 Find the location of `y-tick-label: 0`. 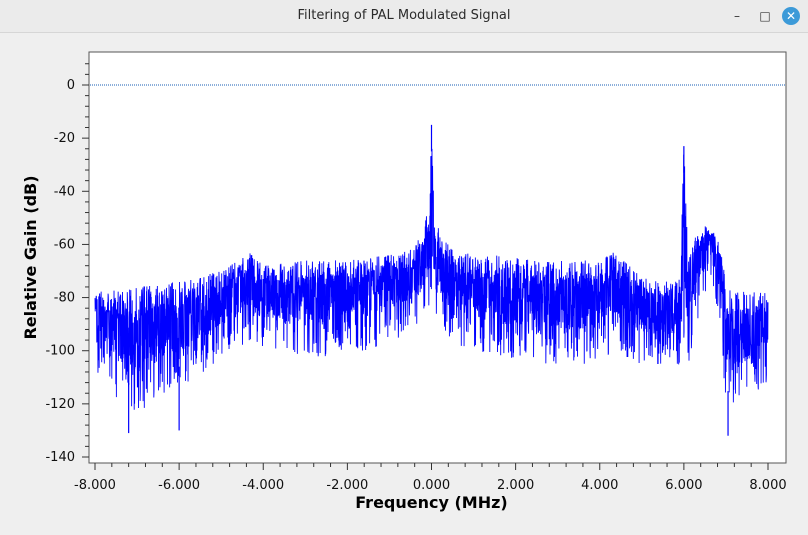

y-tick-label: 0 is located at coordinates (71, 85).